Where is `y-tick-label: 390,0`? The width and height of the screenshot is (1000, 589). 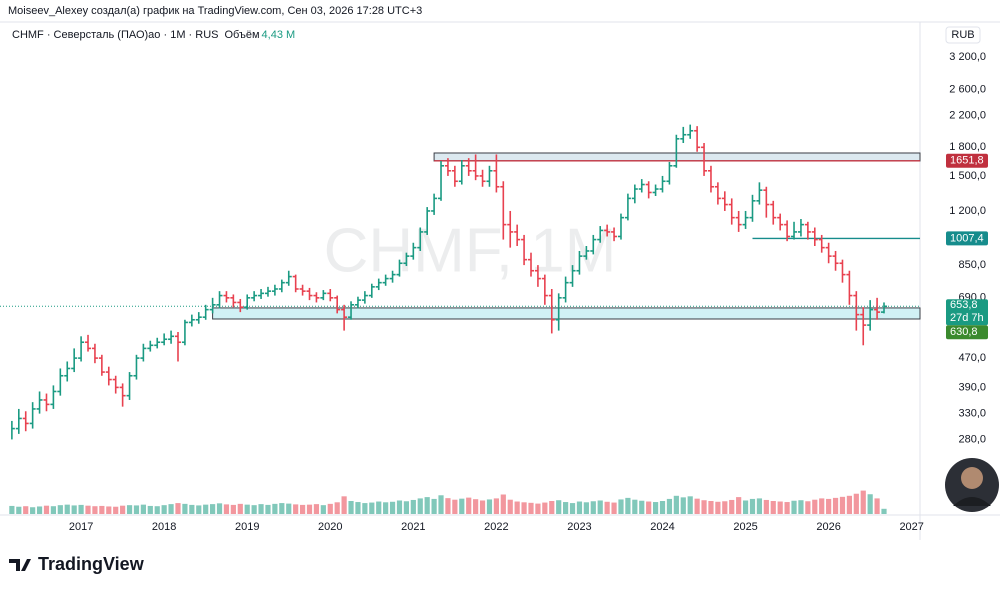
y-tick-label: 390,0 is located at coordinates (972, 387).